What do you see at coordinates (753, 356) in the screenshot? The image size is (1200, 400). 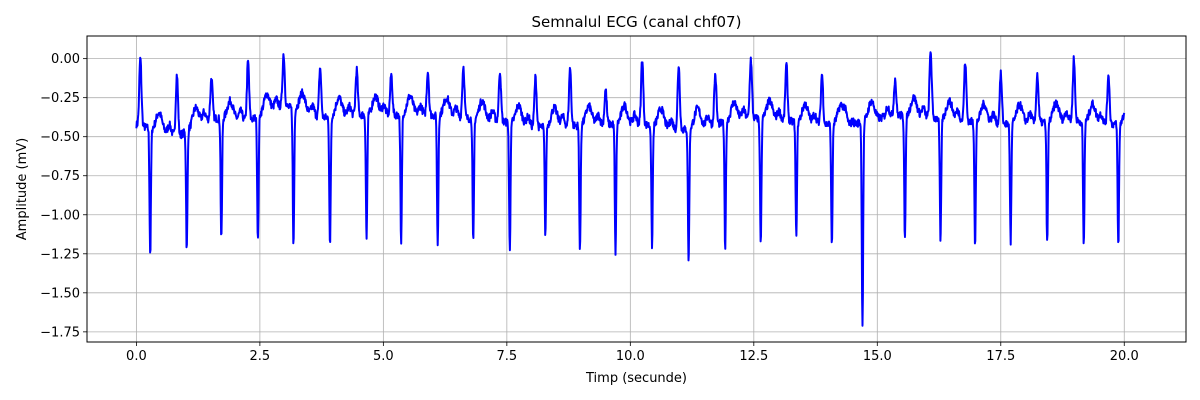 I see `x-tick-label: 12.5` at bounding box center [753, 356].